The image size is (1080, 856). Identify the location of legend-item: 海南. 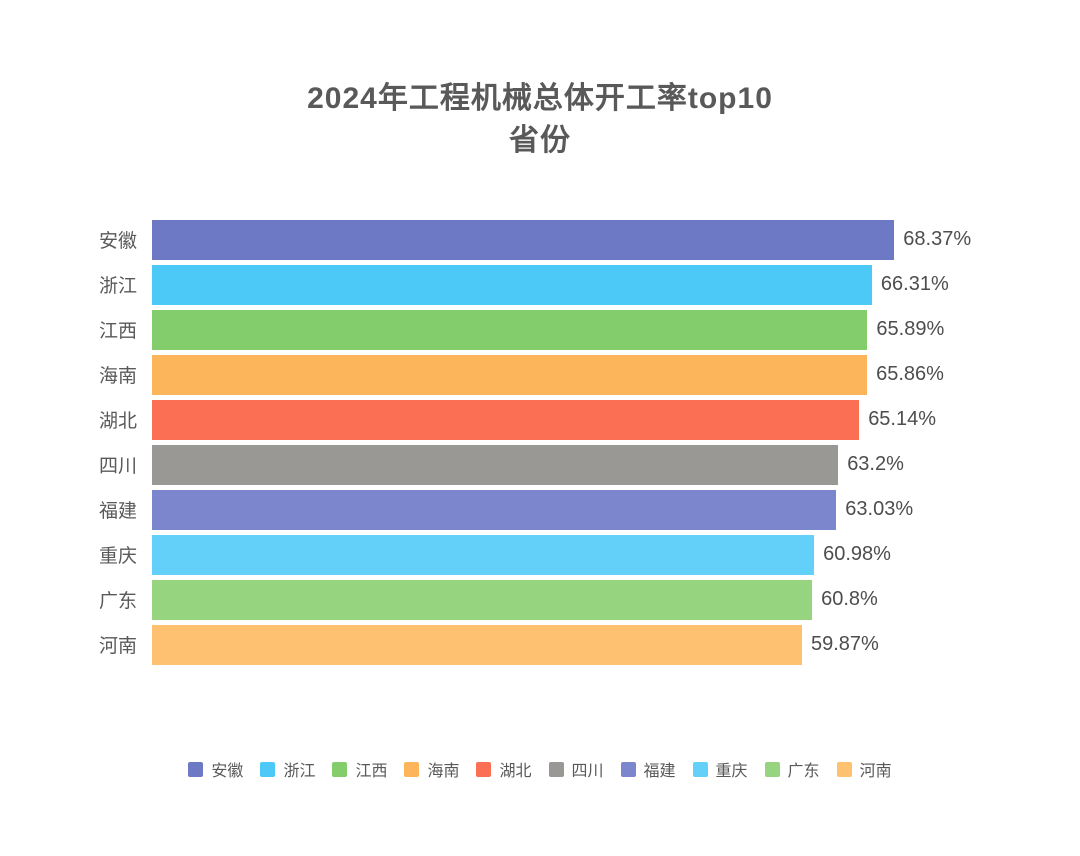
(431, 769).